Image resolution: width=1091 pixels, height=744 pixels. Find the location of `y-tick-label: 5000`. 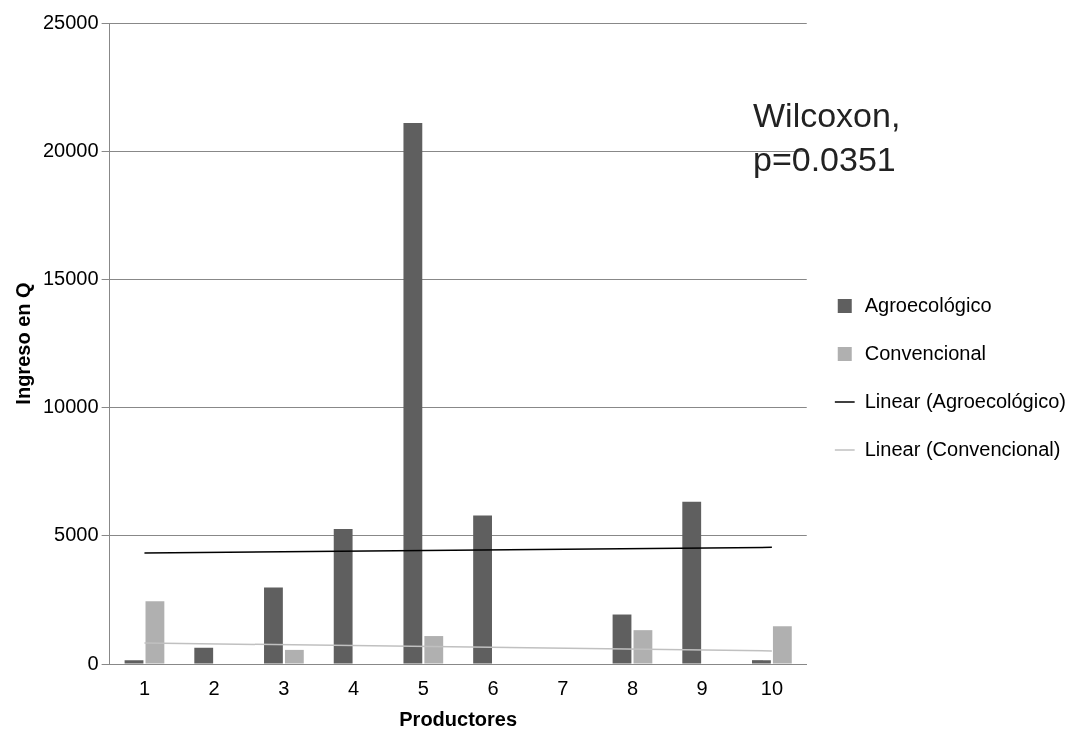

y-tick-label: 5000 is located at coordinates (76, 534).